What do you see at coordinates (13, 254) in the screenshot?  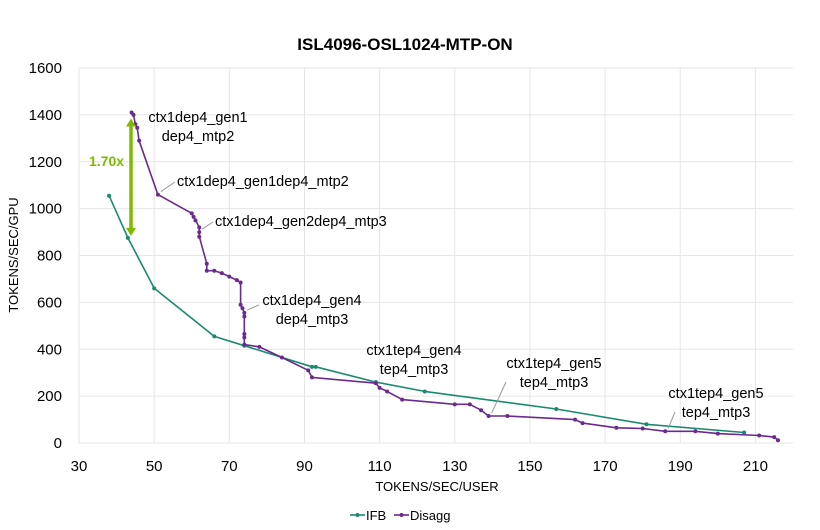 I see `y-axis-title: TOKENS/SEC/GPU` at bounding box center [13, 254].